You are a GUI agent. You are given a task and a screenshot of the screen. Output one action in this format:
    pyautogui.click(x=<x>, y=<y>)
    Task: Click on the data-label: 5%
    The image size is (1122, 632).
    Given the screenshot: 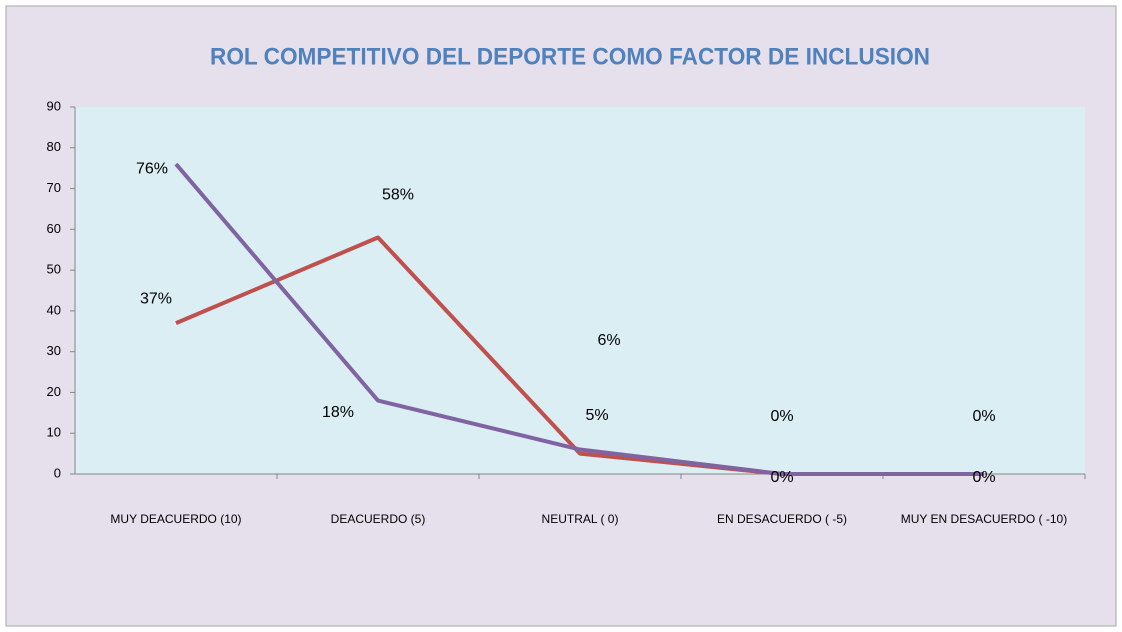 What is the action you would take?
    pyautogui.click(x=596, y=415)
    